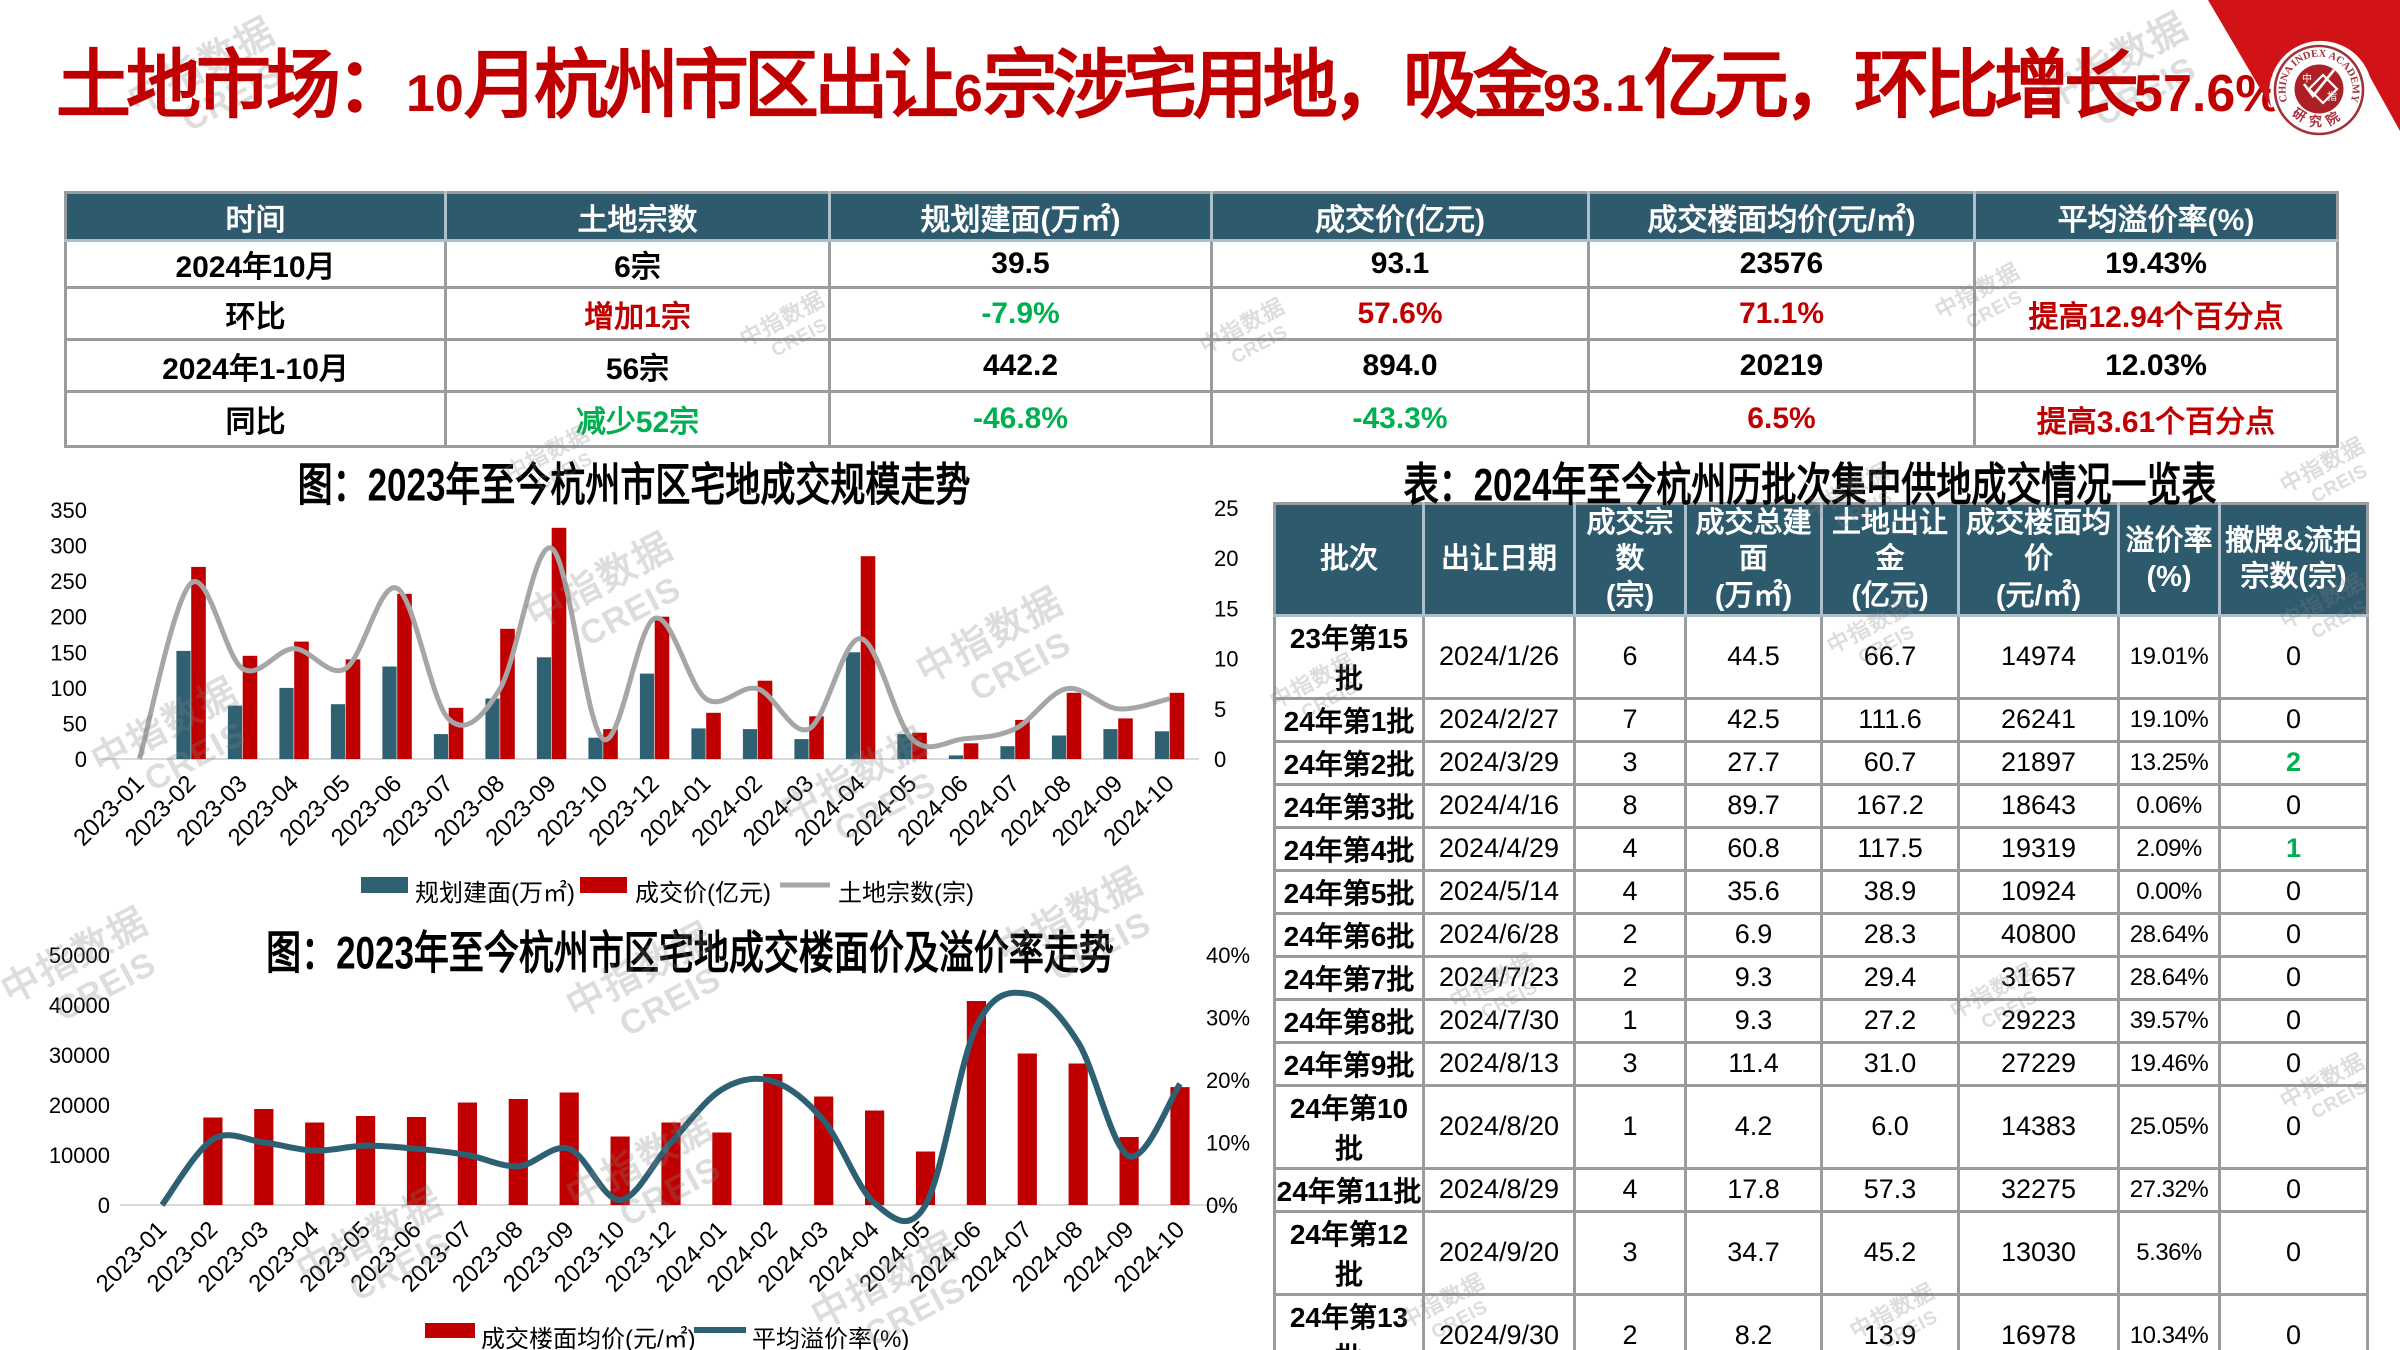 The image size is (2400, 1350). I want to click on svg-text: 20%, so click(1228, 1080).